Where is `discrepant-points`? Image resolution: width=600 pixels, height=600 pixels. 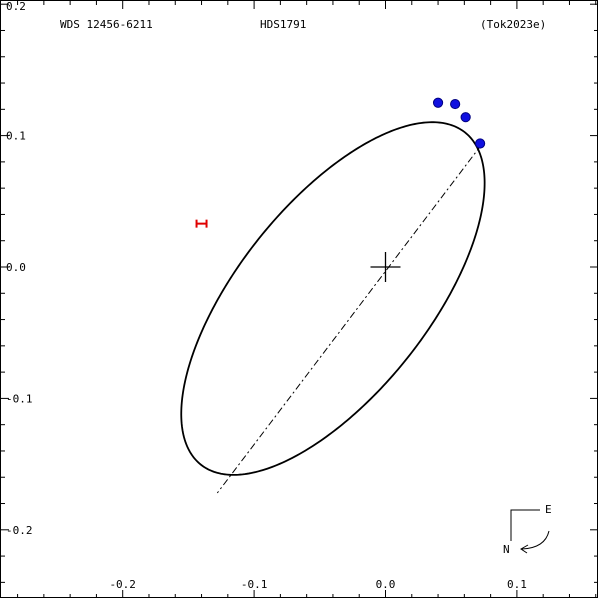
discrepant-points is located at coordinates (201, 223).